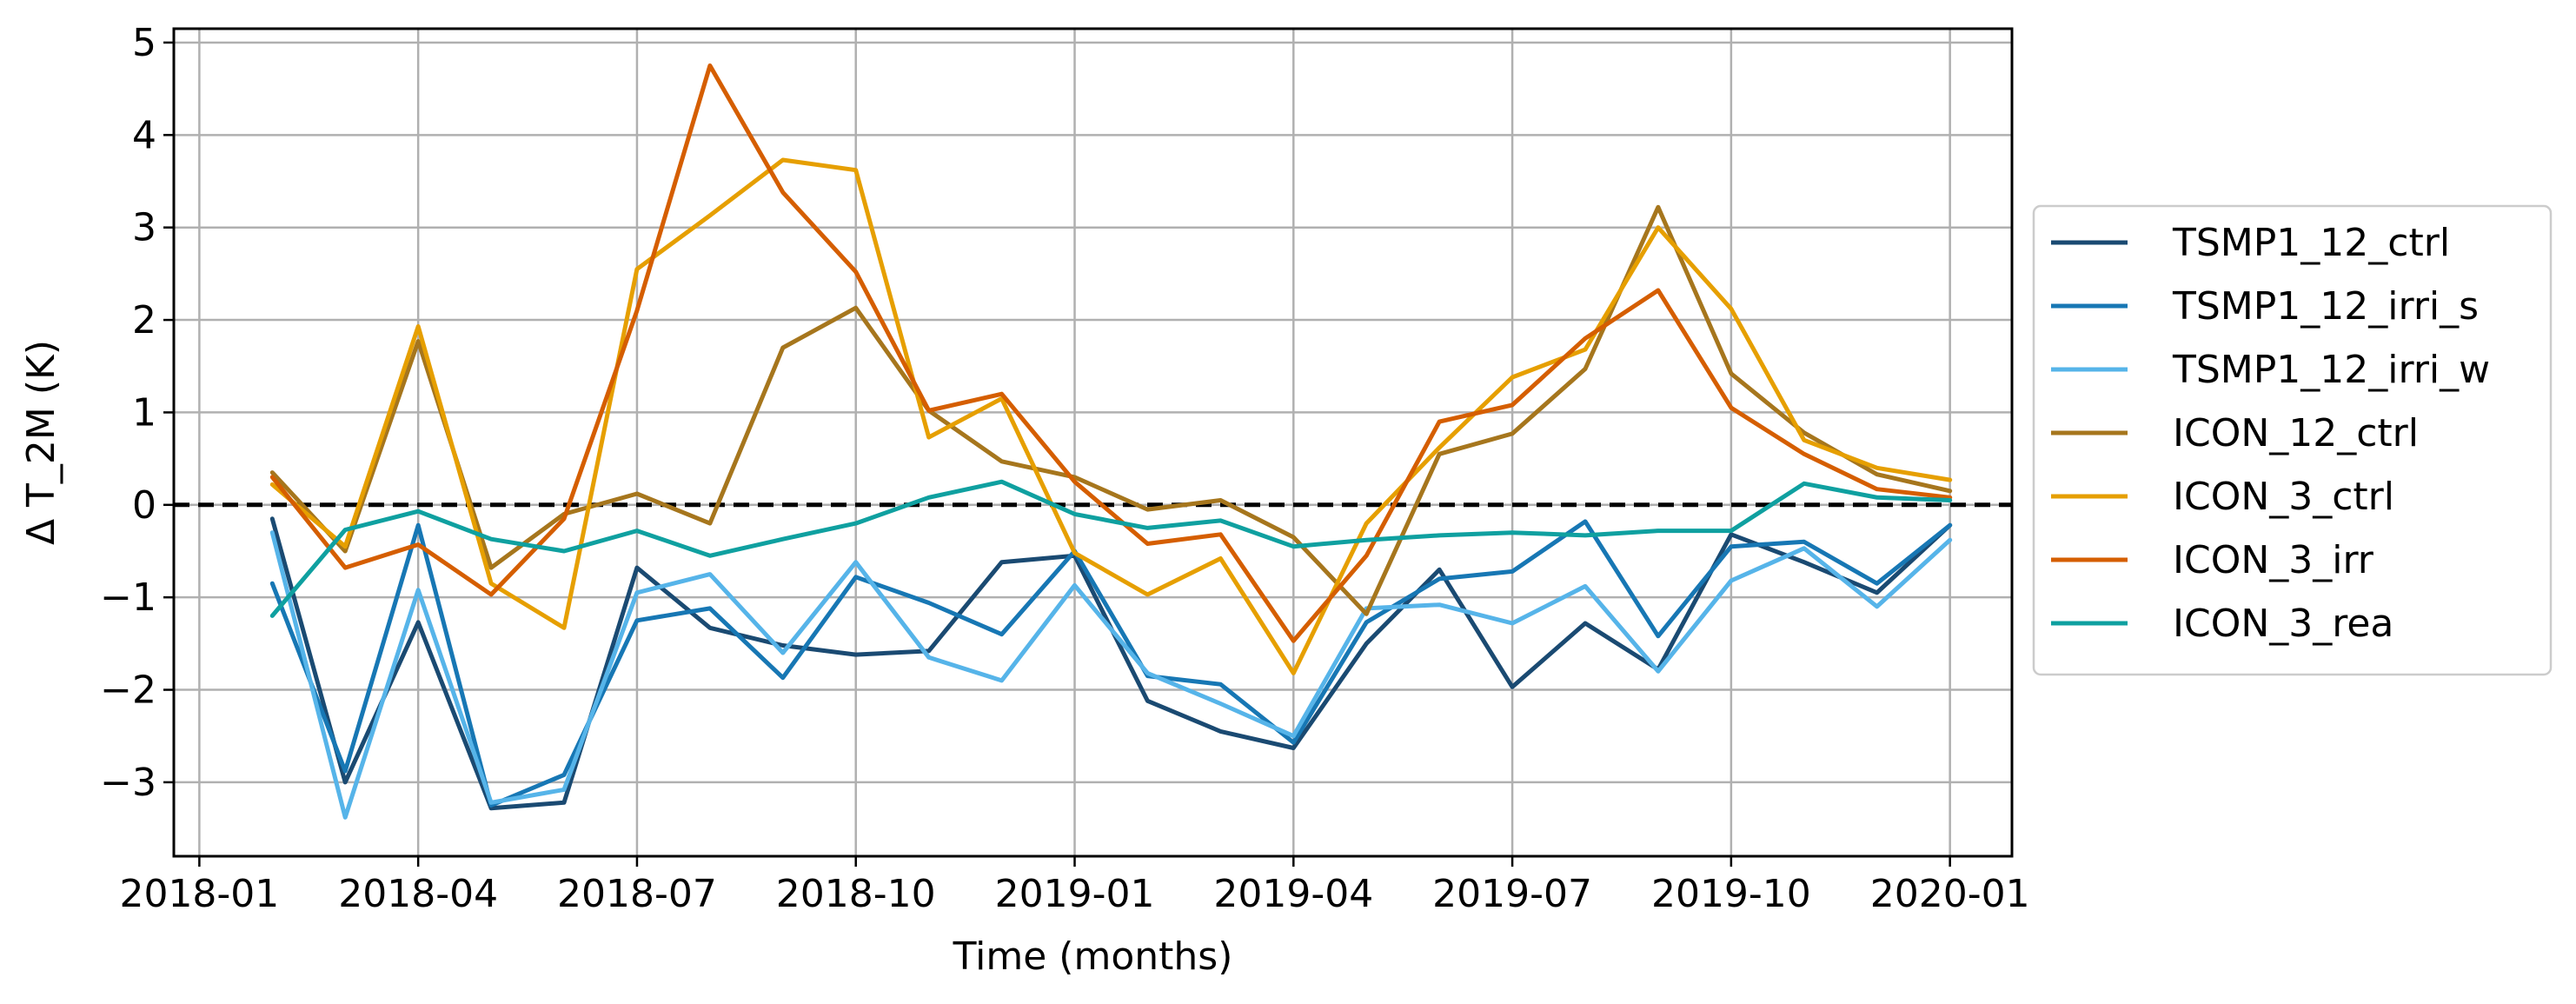  I want to click on x-tick-label: 2018-04, so click(418, 894).